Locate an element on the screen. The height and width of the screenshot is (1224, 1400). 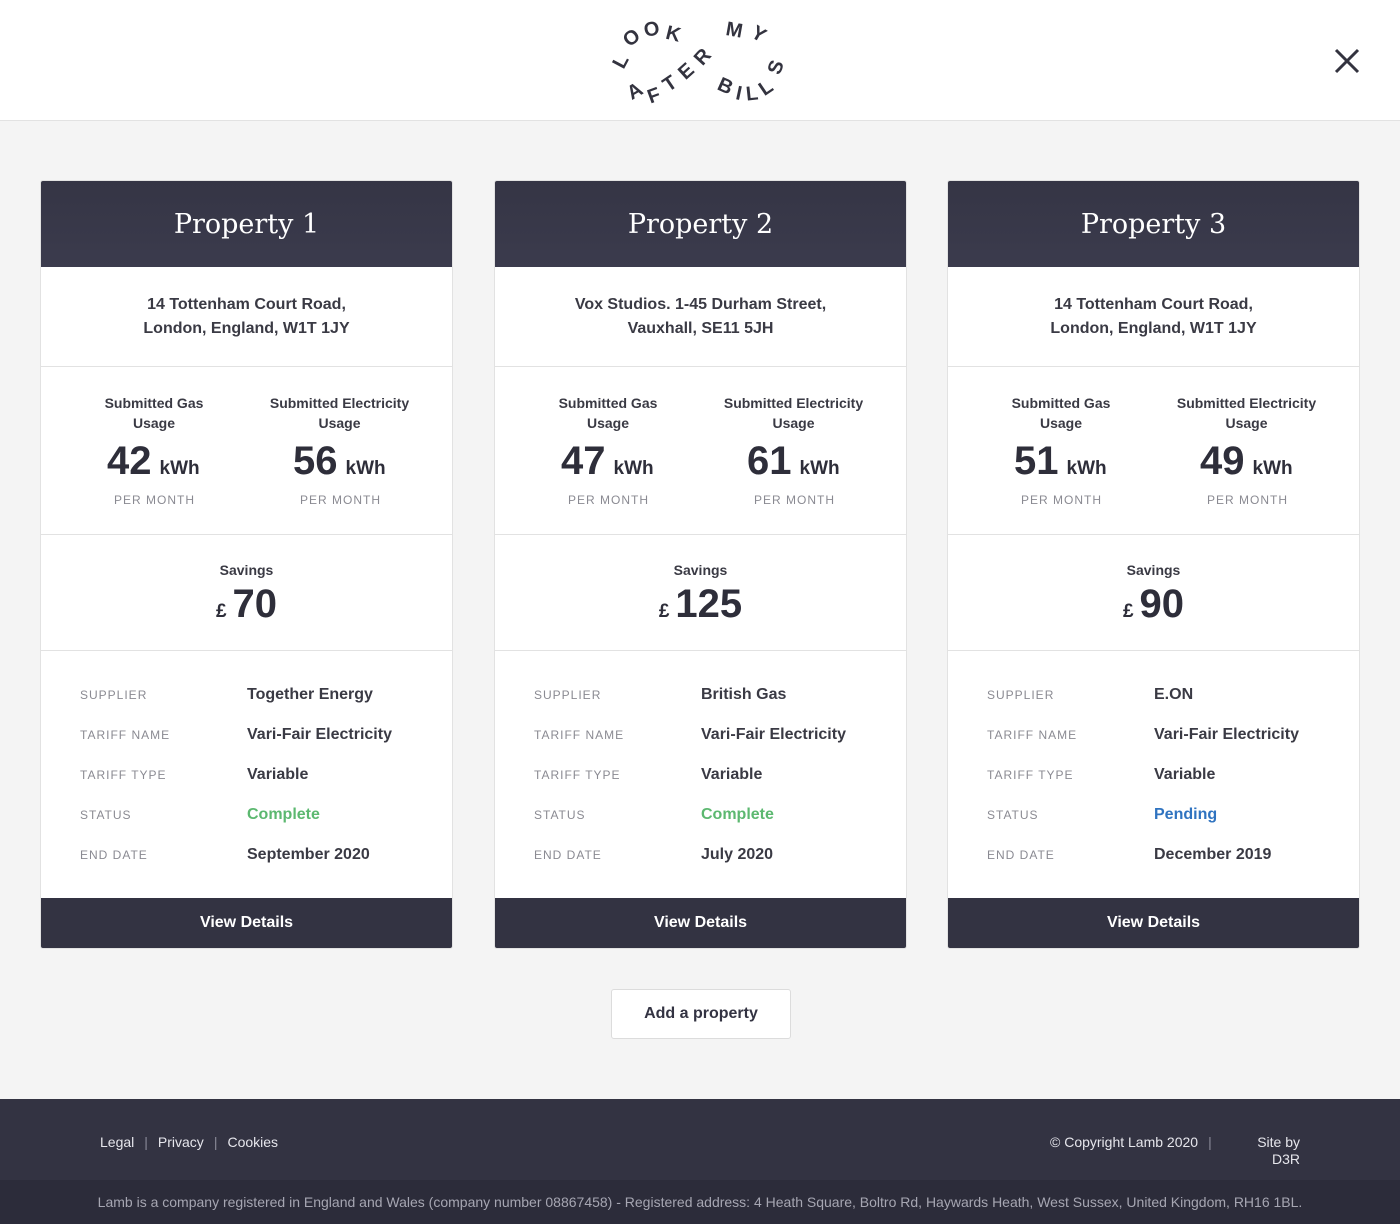
status-value: Pending is located at coordinates (1186, 814).